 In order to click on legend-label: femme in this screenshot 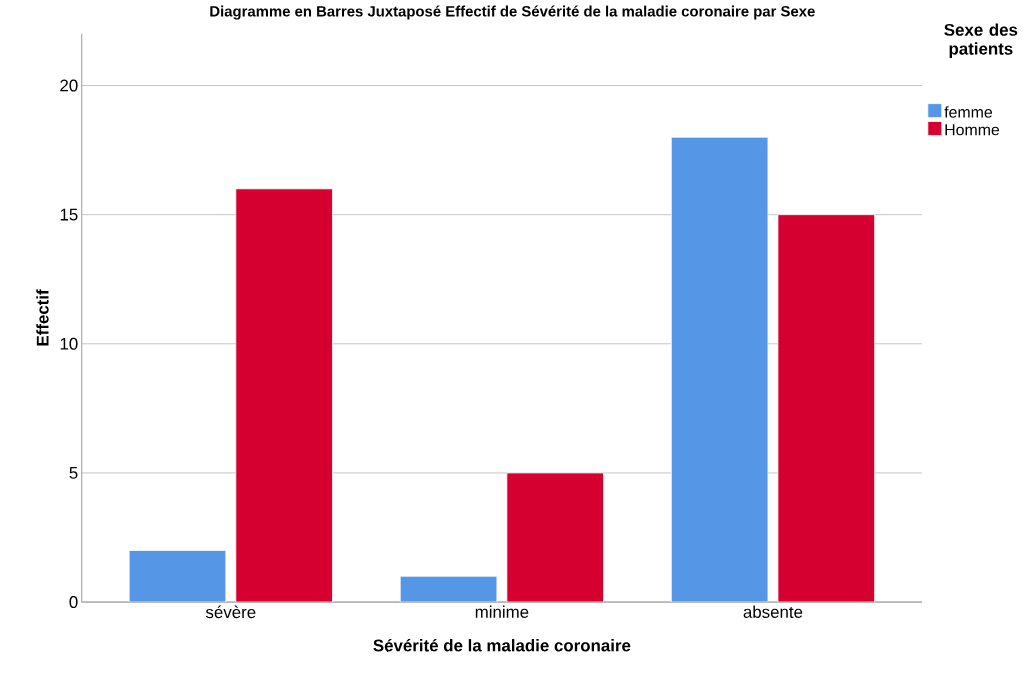, I will do `click(968, 112)`.